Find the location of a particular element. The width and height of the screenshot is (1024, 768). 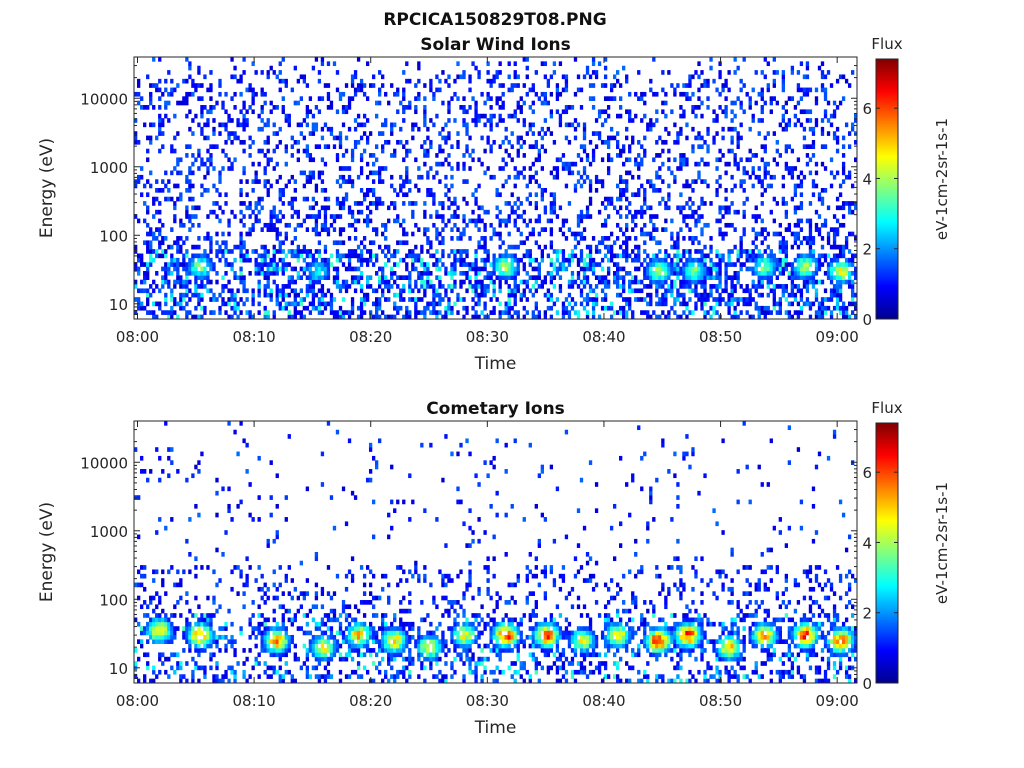

y-axis-label: Energy (eV) is located at coordinates (47, 188).